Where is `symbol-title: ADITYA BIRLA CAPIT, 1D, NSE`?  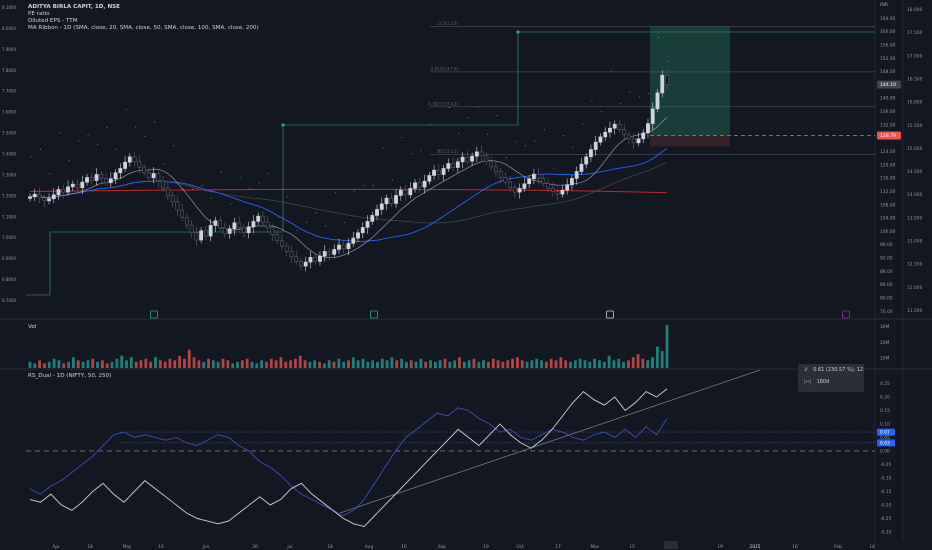
symbol-title: ADITYA BIRLA CAPIT, 1D, NSE is located at coordinates (74, 7).